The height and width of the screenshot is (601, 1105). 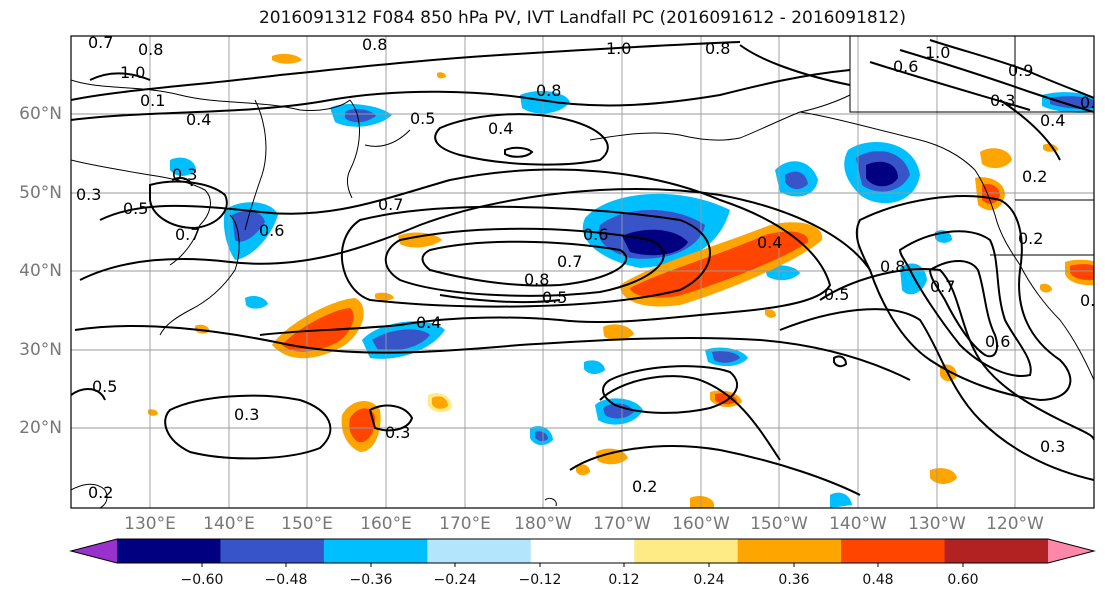 What do you see at coordinates (858, 524) in the screenshot?
I see `lon-label-140w: 140°W` at bounding box center [858, 524].